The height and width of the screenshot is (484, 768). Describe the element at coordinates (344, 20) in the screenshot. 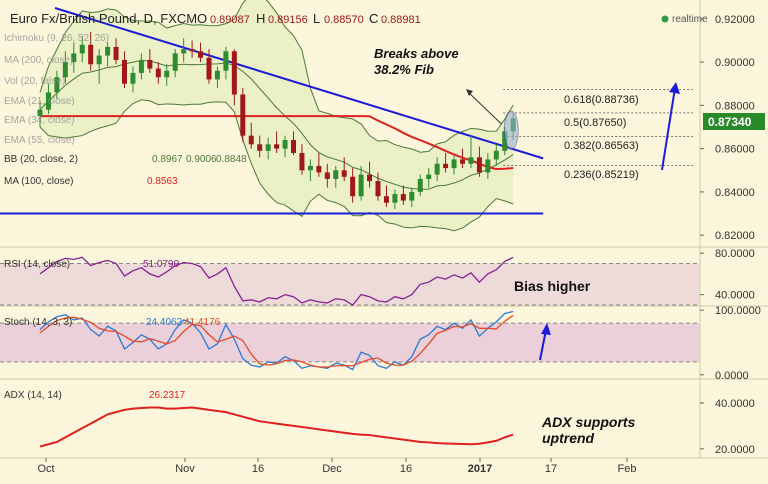

I see `ohlc-l-value: 0.88570` at that location.